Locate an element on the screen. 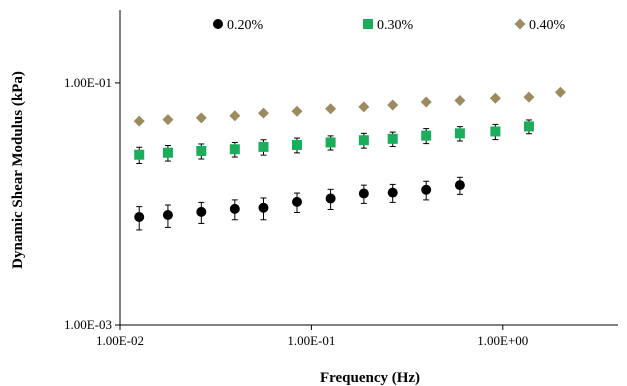 The image size is (627, 386). x-tick-label: 1.00E-01 is located at coordinates (311, 340).